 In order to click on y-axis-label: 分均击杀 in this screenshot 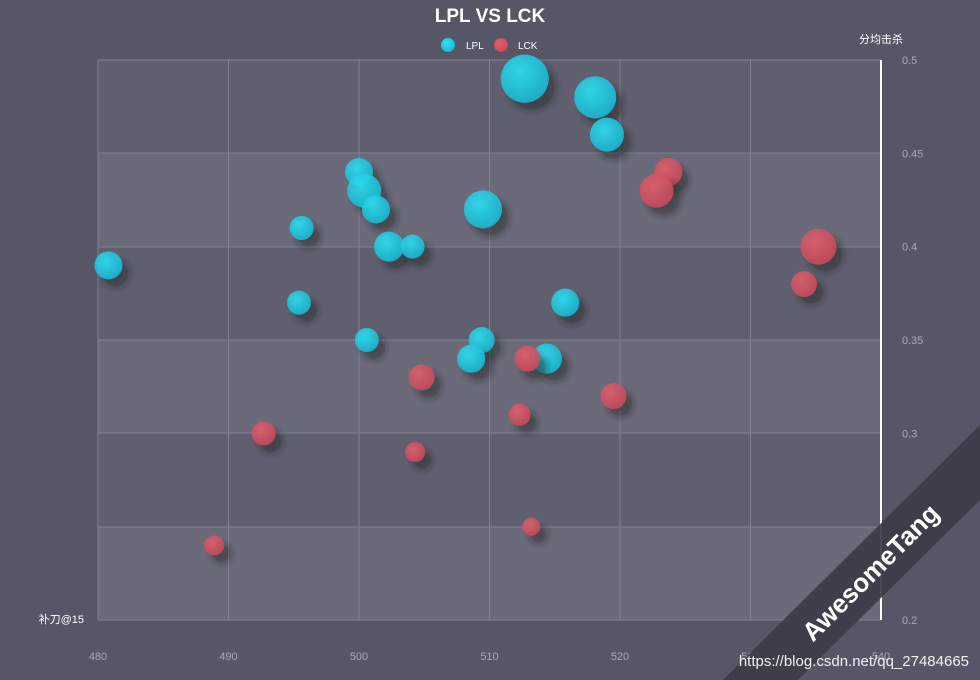, I will do `click(881, 39)`.